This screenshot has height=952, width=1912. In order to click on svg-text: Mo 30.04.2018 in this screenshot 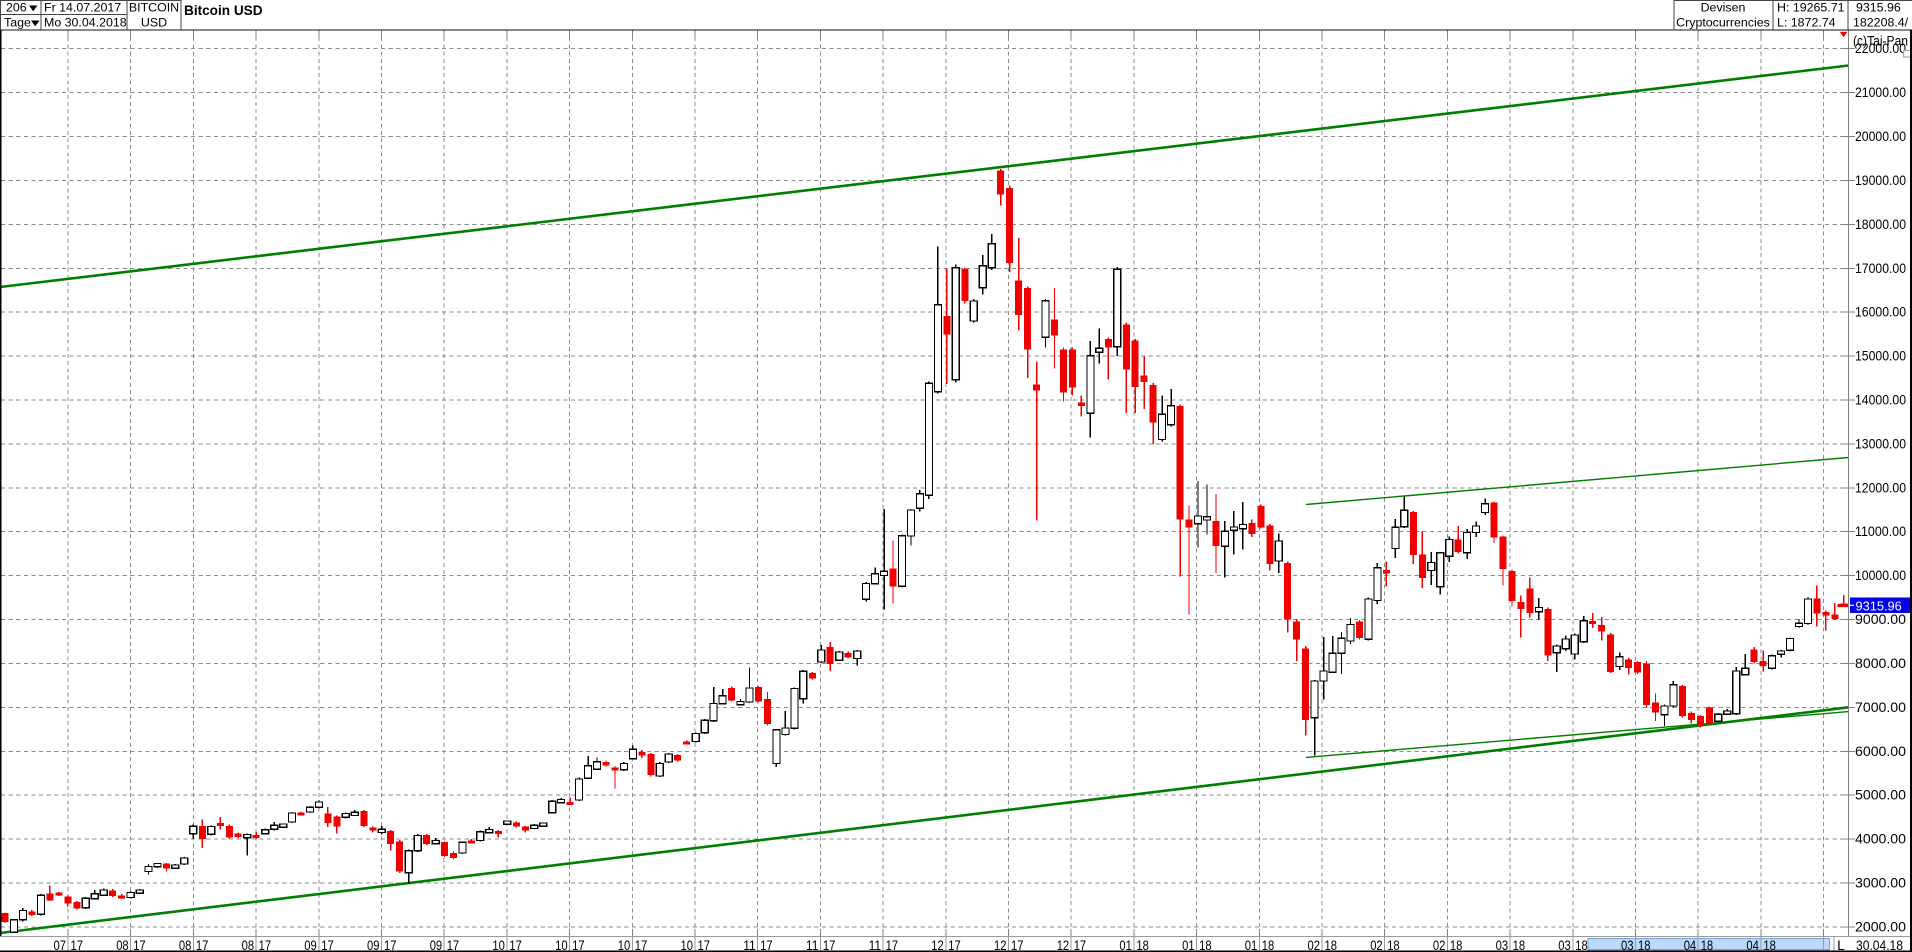, I will do `click(85, 23)`.